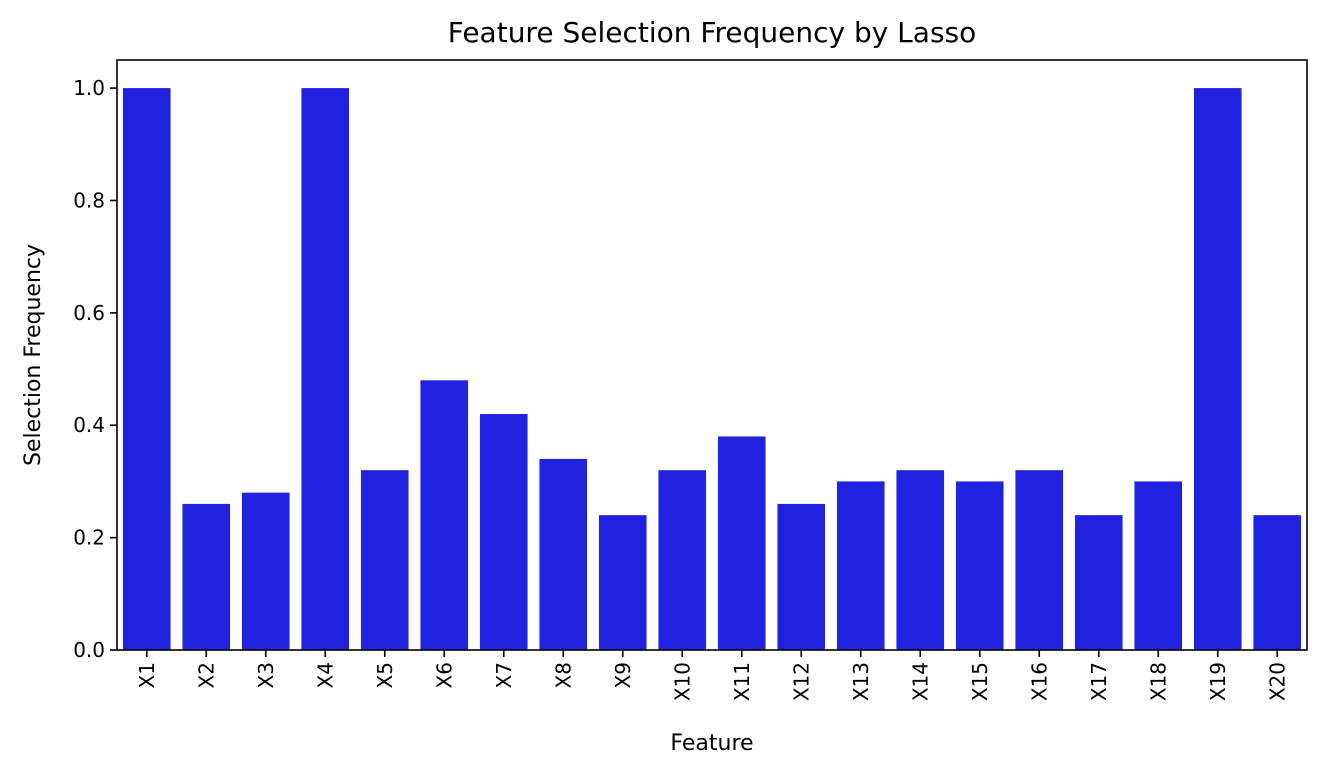  What do you see at coordinates (89, 88) in the screenshot?
I see `y-tick-label: 1.0` at bounding box center [89, 88].